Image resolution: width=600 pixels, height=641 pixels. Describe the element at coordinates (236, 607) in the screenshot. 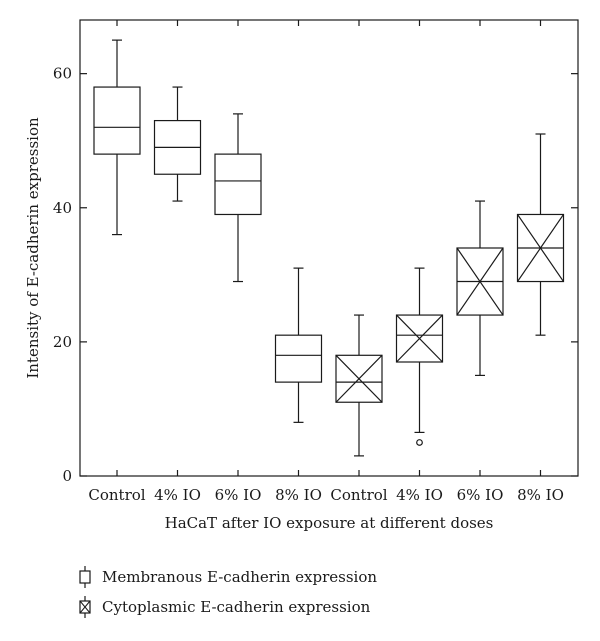

I see `legend-label-cytoplasmic: Cytoplasmic E-cadherin expression` at that location.